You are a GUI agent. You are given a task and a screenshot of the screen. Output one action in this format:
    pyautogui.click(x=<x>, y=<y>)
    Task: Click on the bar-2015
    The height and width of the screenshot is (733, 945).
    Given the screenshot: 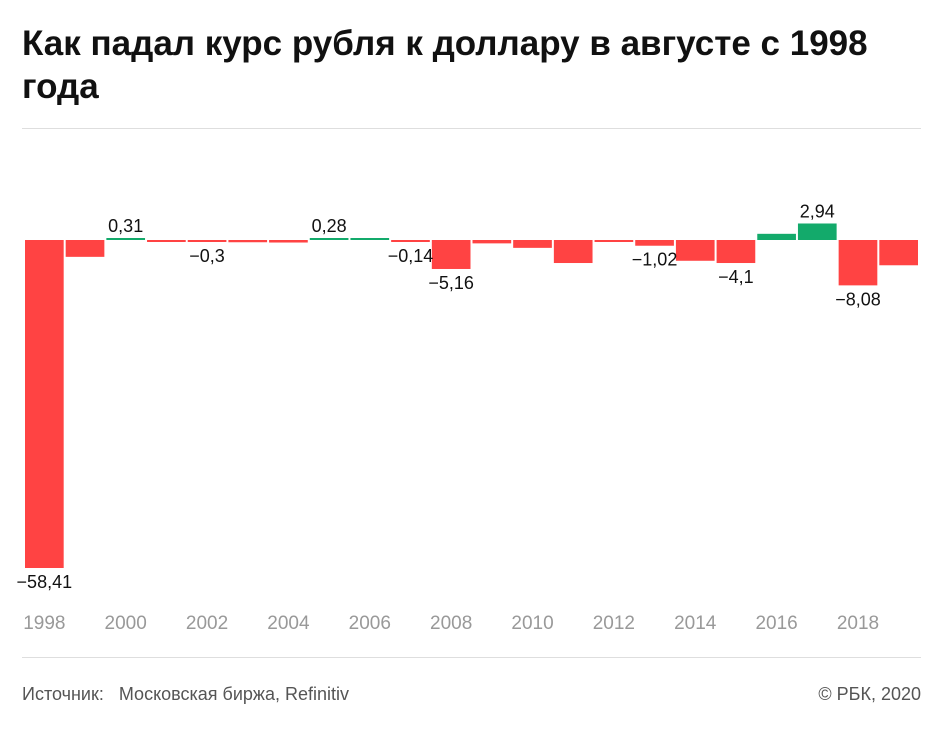 What is the action you would take?
    pyautogui.click(x=736, y=252)
    